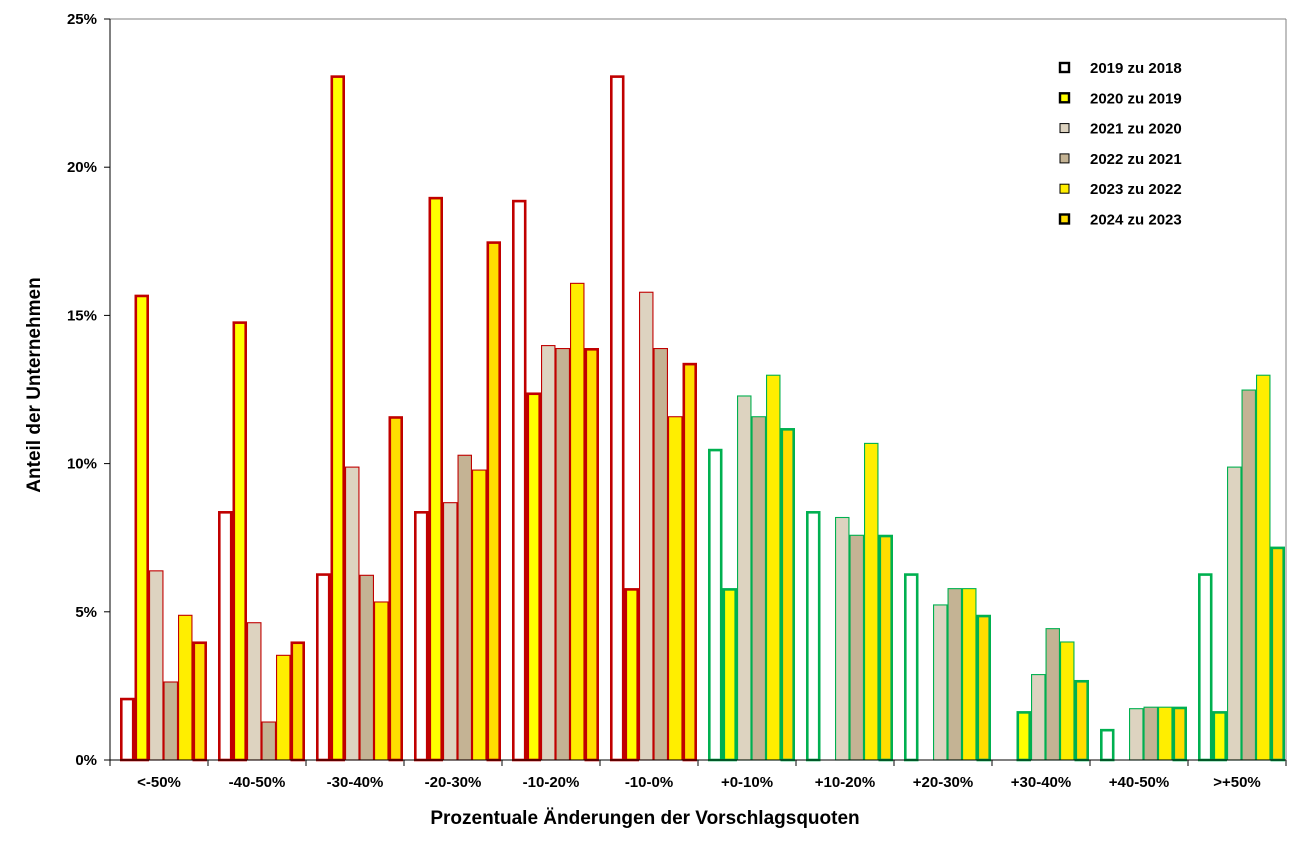 The width and height of the screenshot is (1307, 844). I want to click on legend-label-4: 2022 zu 2021, so click(1136, 159).